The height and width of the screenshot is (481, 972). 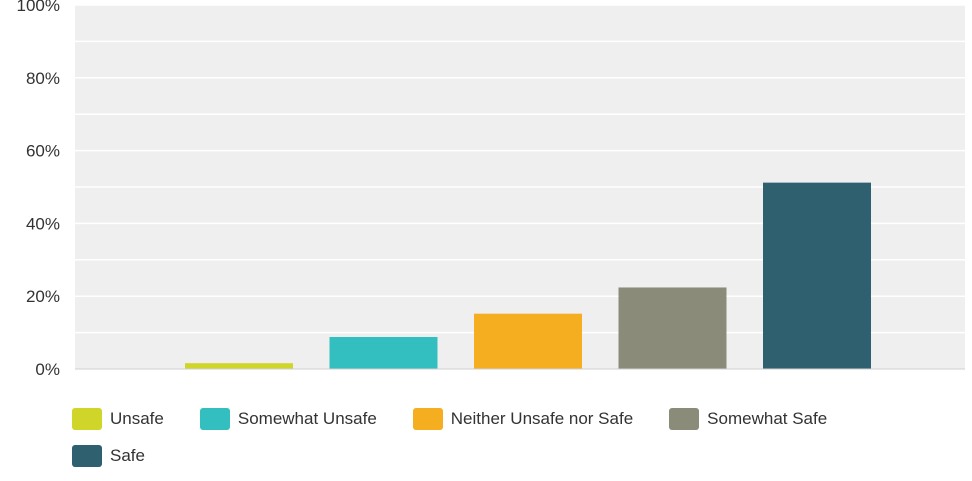 I want to click on y-tick-label: 0%, so click(x=47, y=369).